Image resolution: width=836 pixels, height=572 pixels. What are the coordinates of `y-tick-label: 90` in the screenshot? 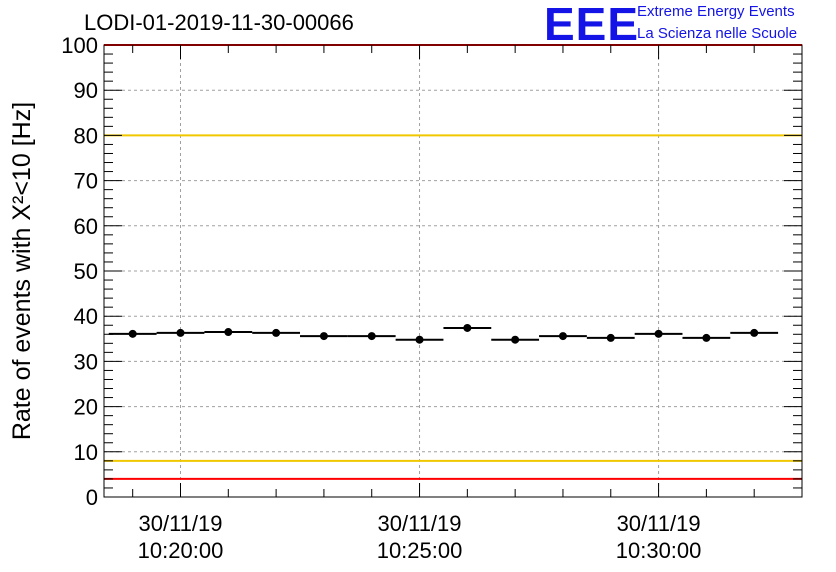 It's located at (86, 90).